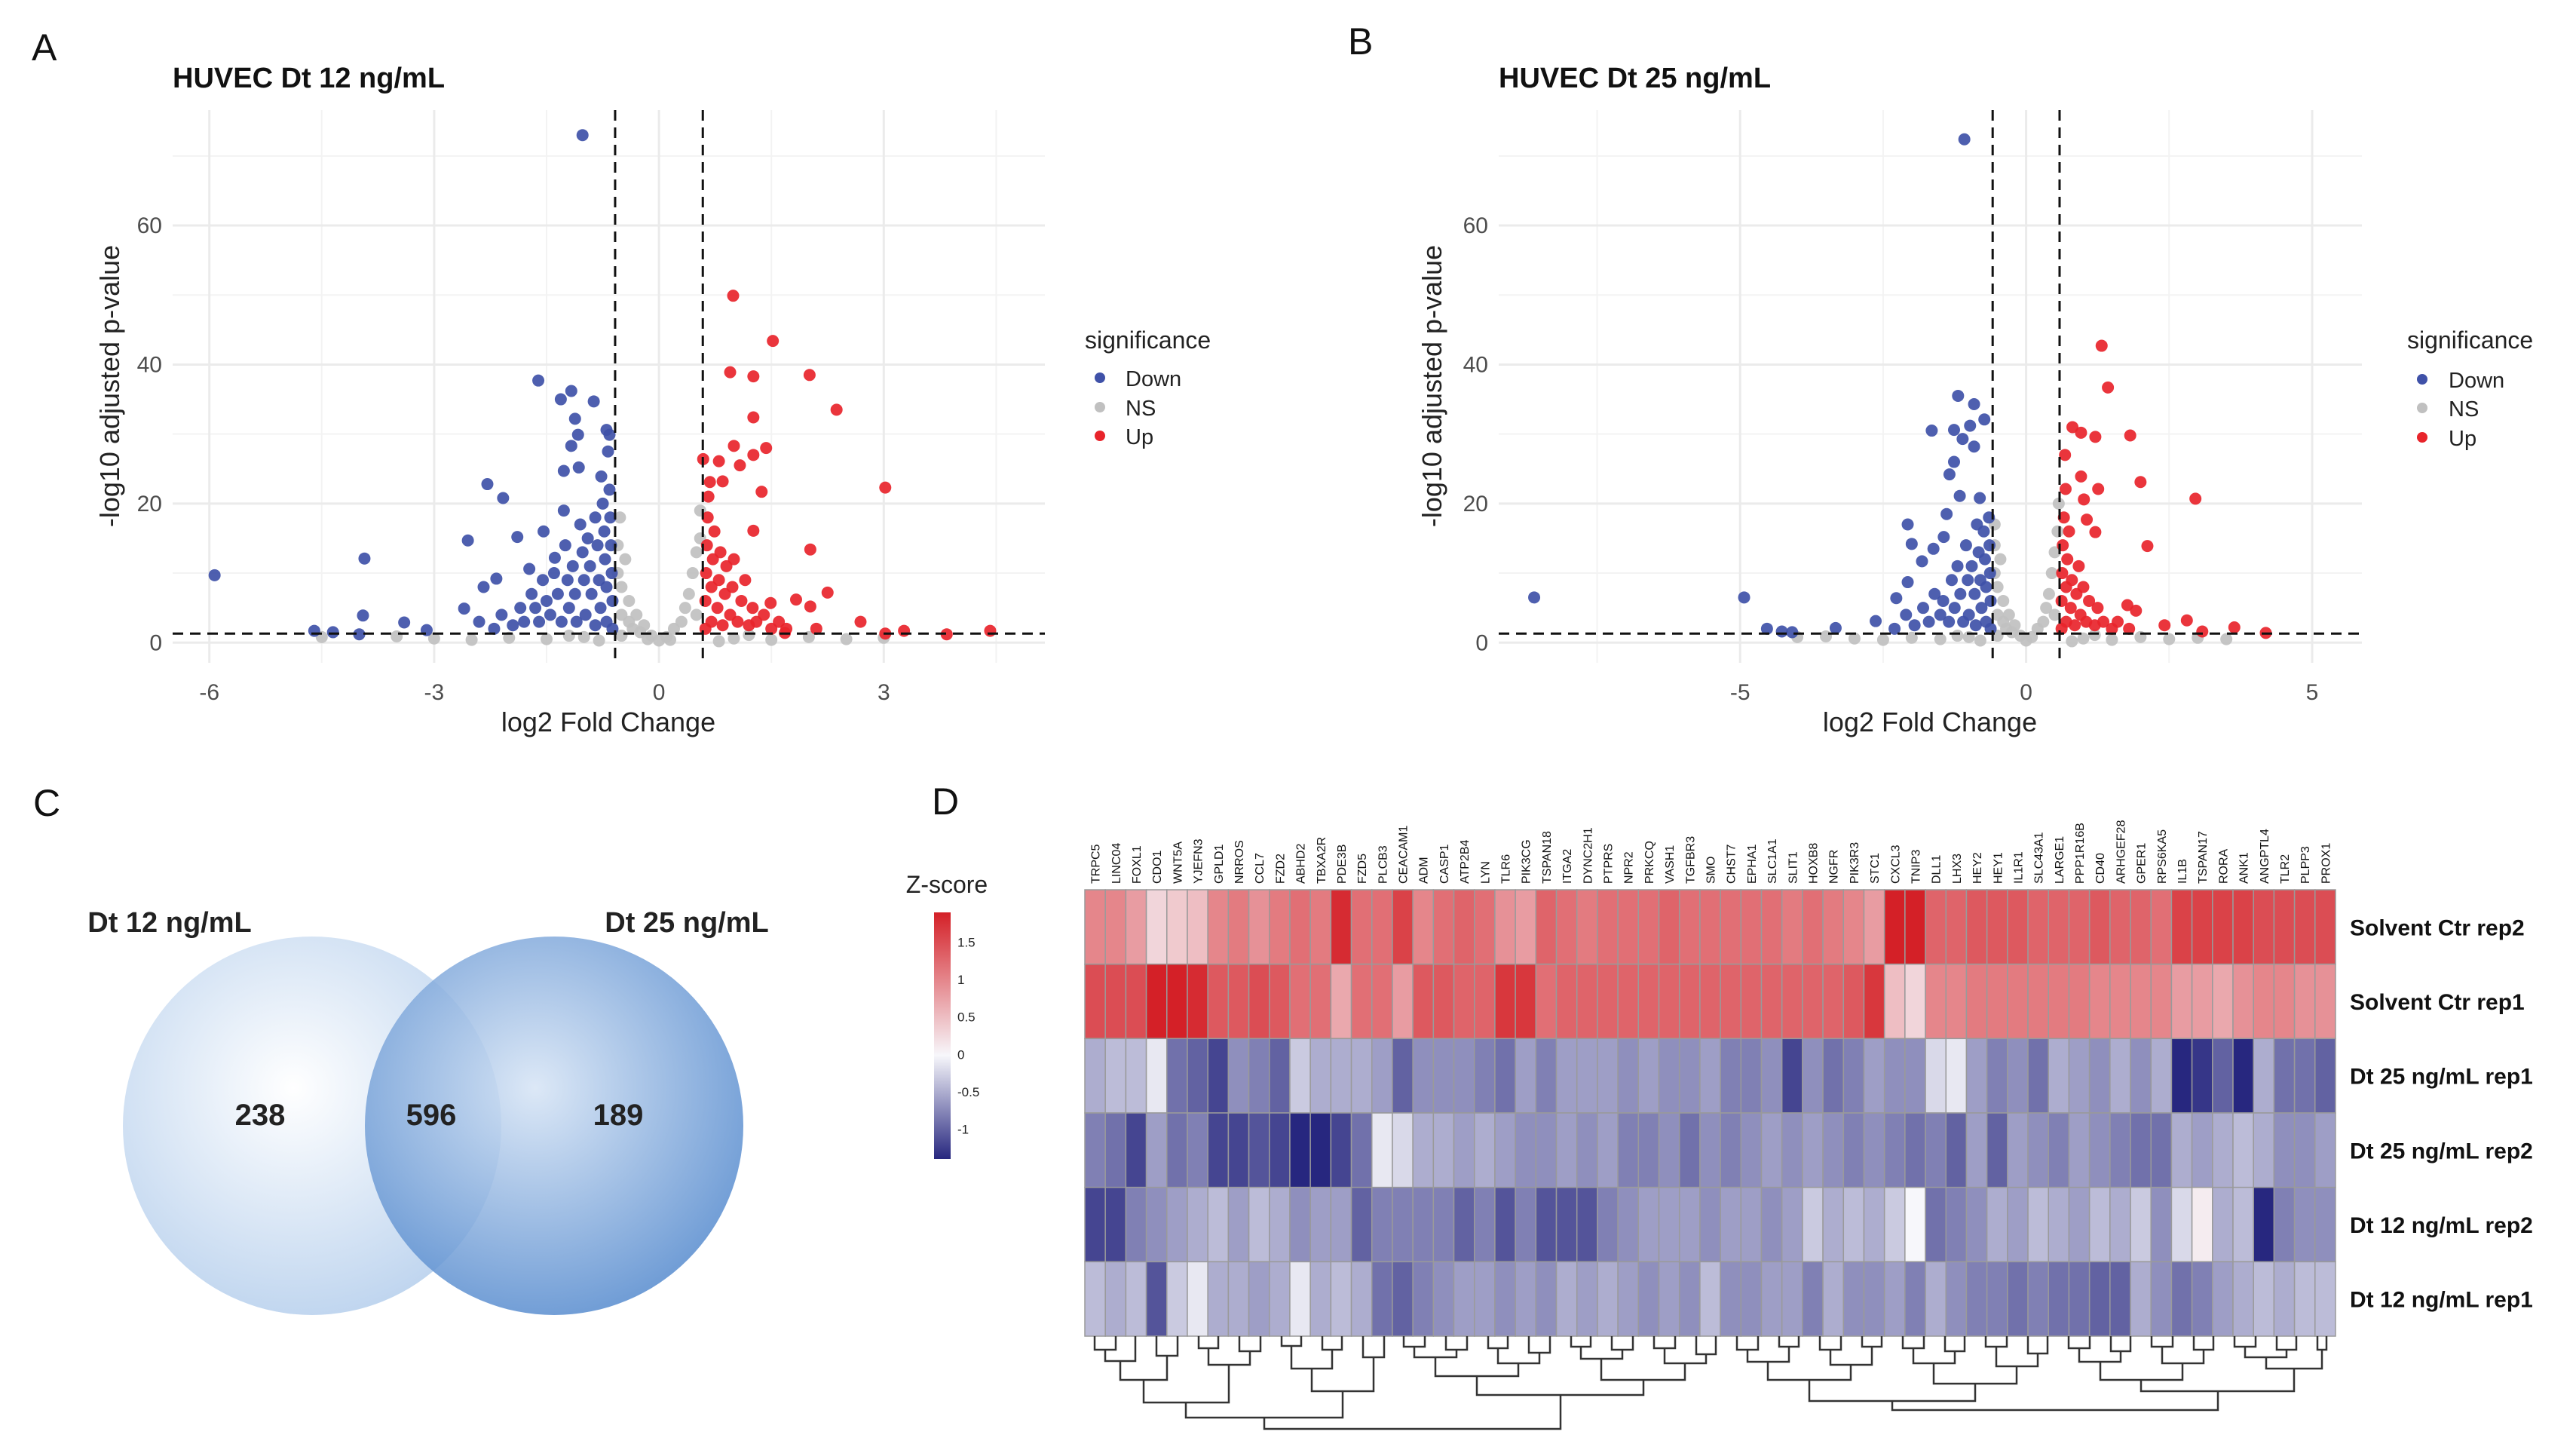 This screenshot has height=1447, width=2576. Describe the element at coordinates (1444, 864) in the screenshot. I see `heatmap-column-label: CASP1` at that location.